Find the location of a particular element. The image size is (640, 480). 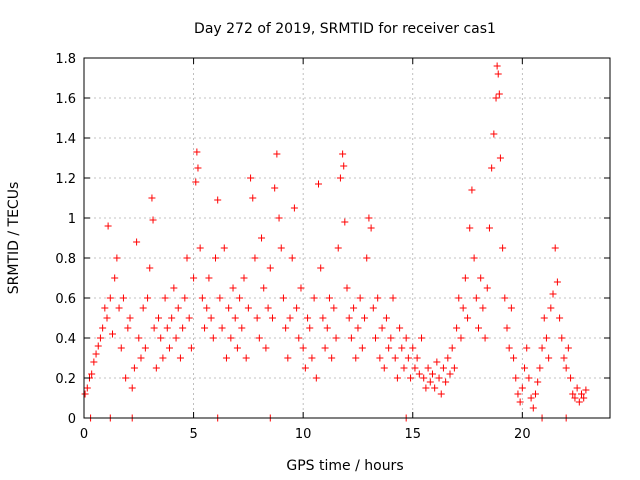

y-axis-label: SRMTID / TECUs is located at coordinates (14, 238).